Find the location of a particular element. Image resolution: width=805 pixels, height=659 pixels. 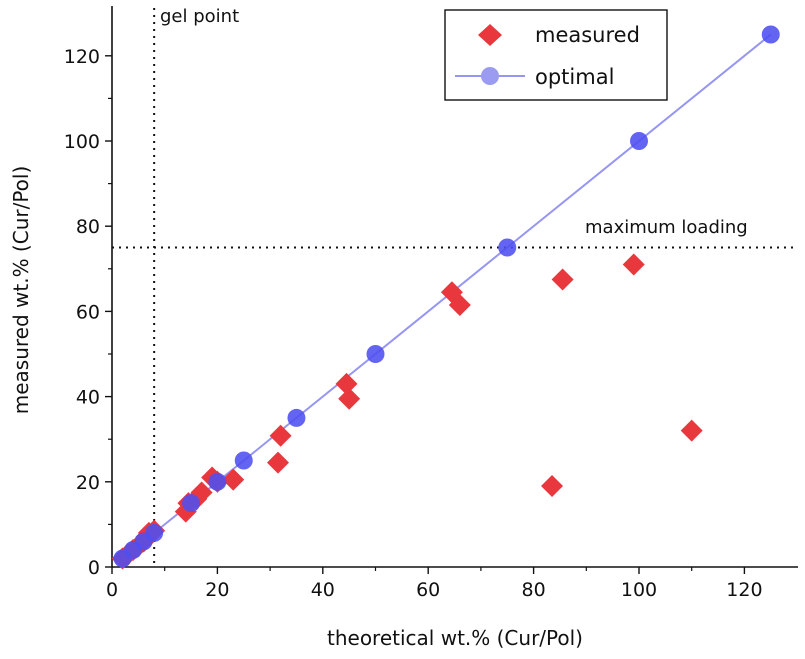

x-tick-label: 80 is located at coordinates (534, 590).